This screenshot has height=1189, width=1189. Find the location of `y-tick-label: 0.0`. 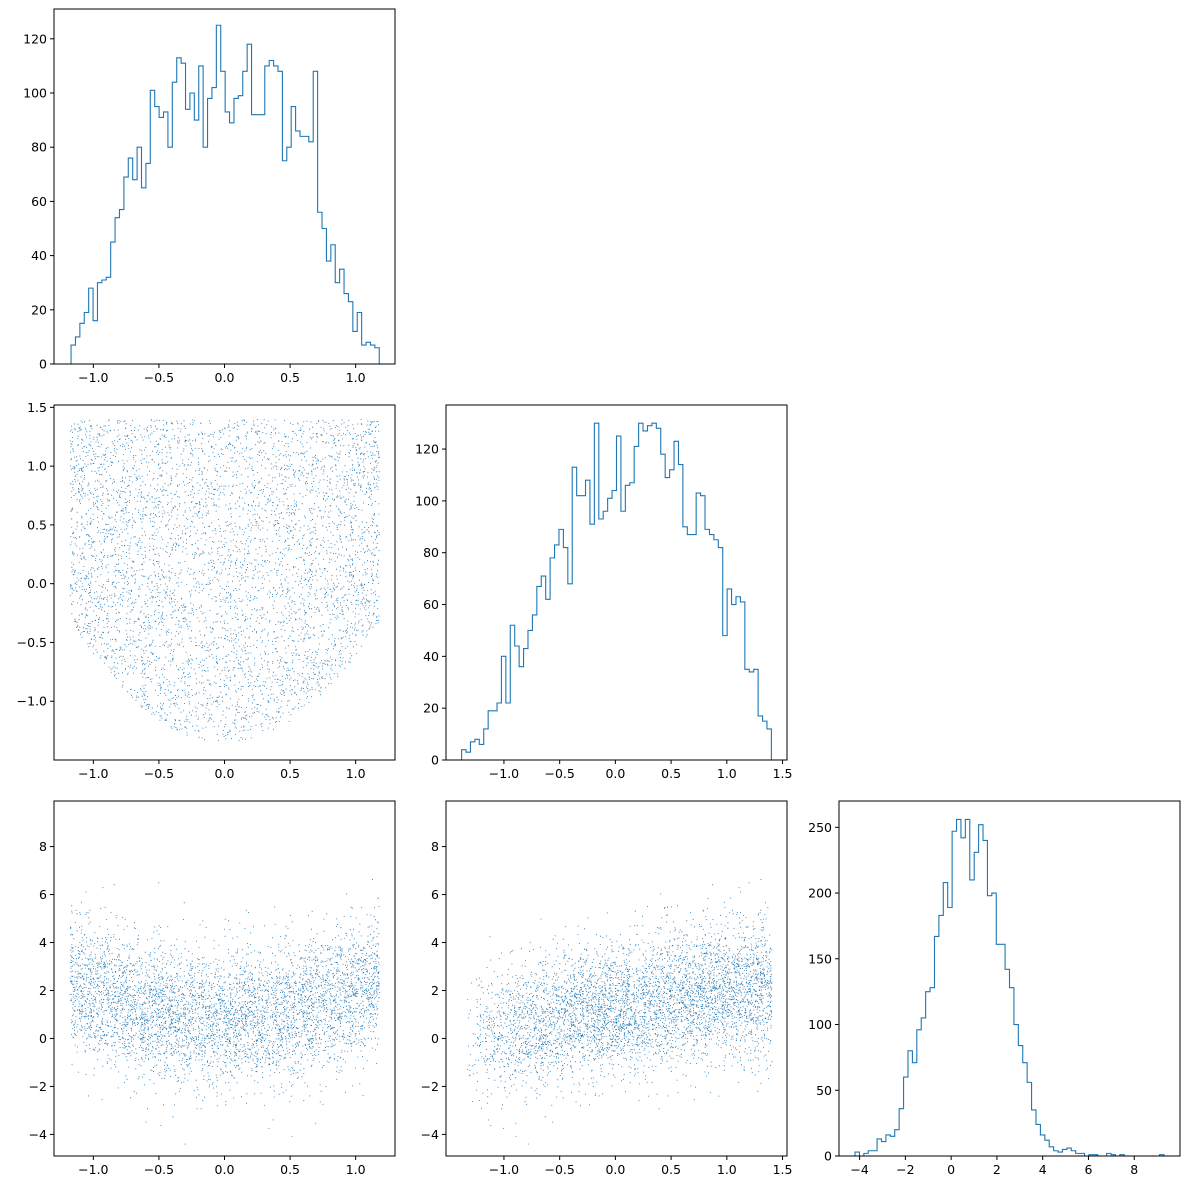

y-tick-label: 0.0 is located at coordinates (37, 583).